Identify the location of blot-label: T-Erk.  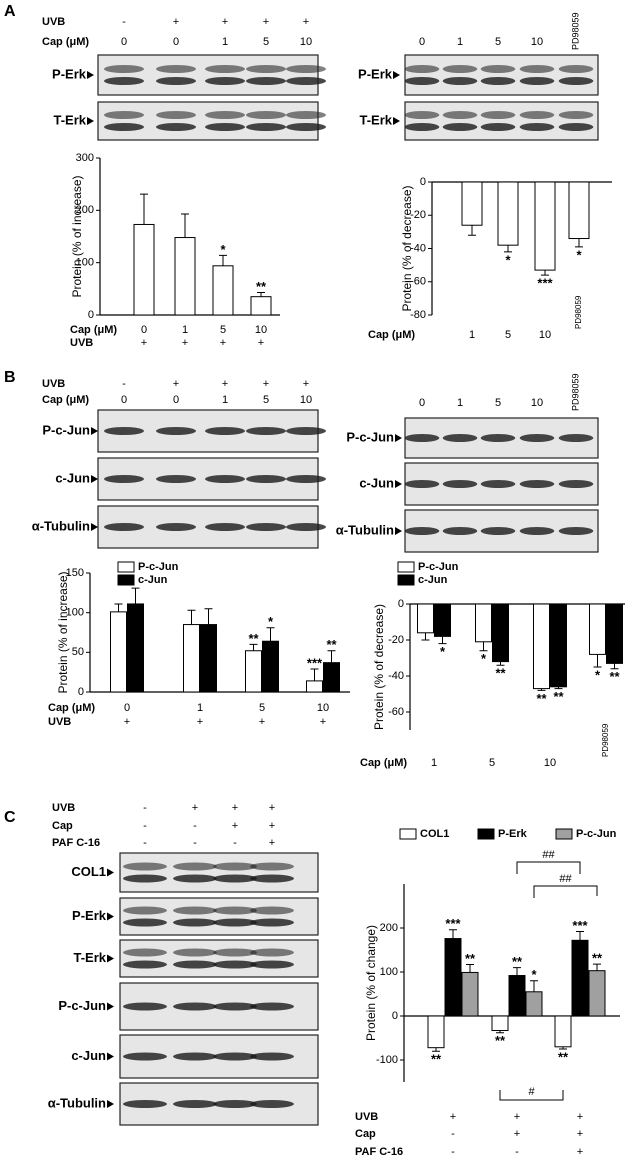
(375, 119).